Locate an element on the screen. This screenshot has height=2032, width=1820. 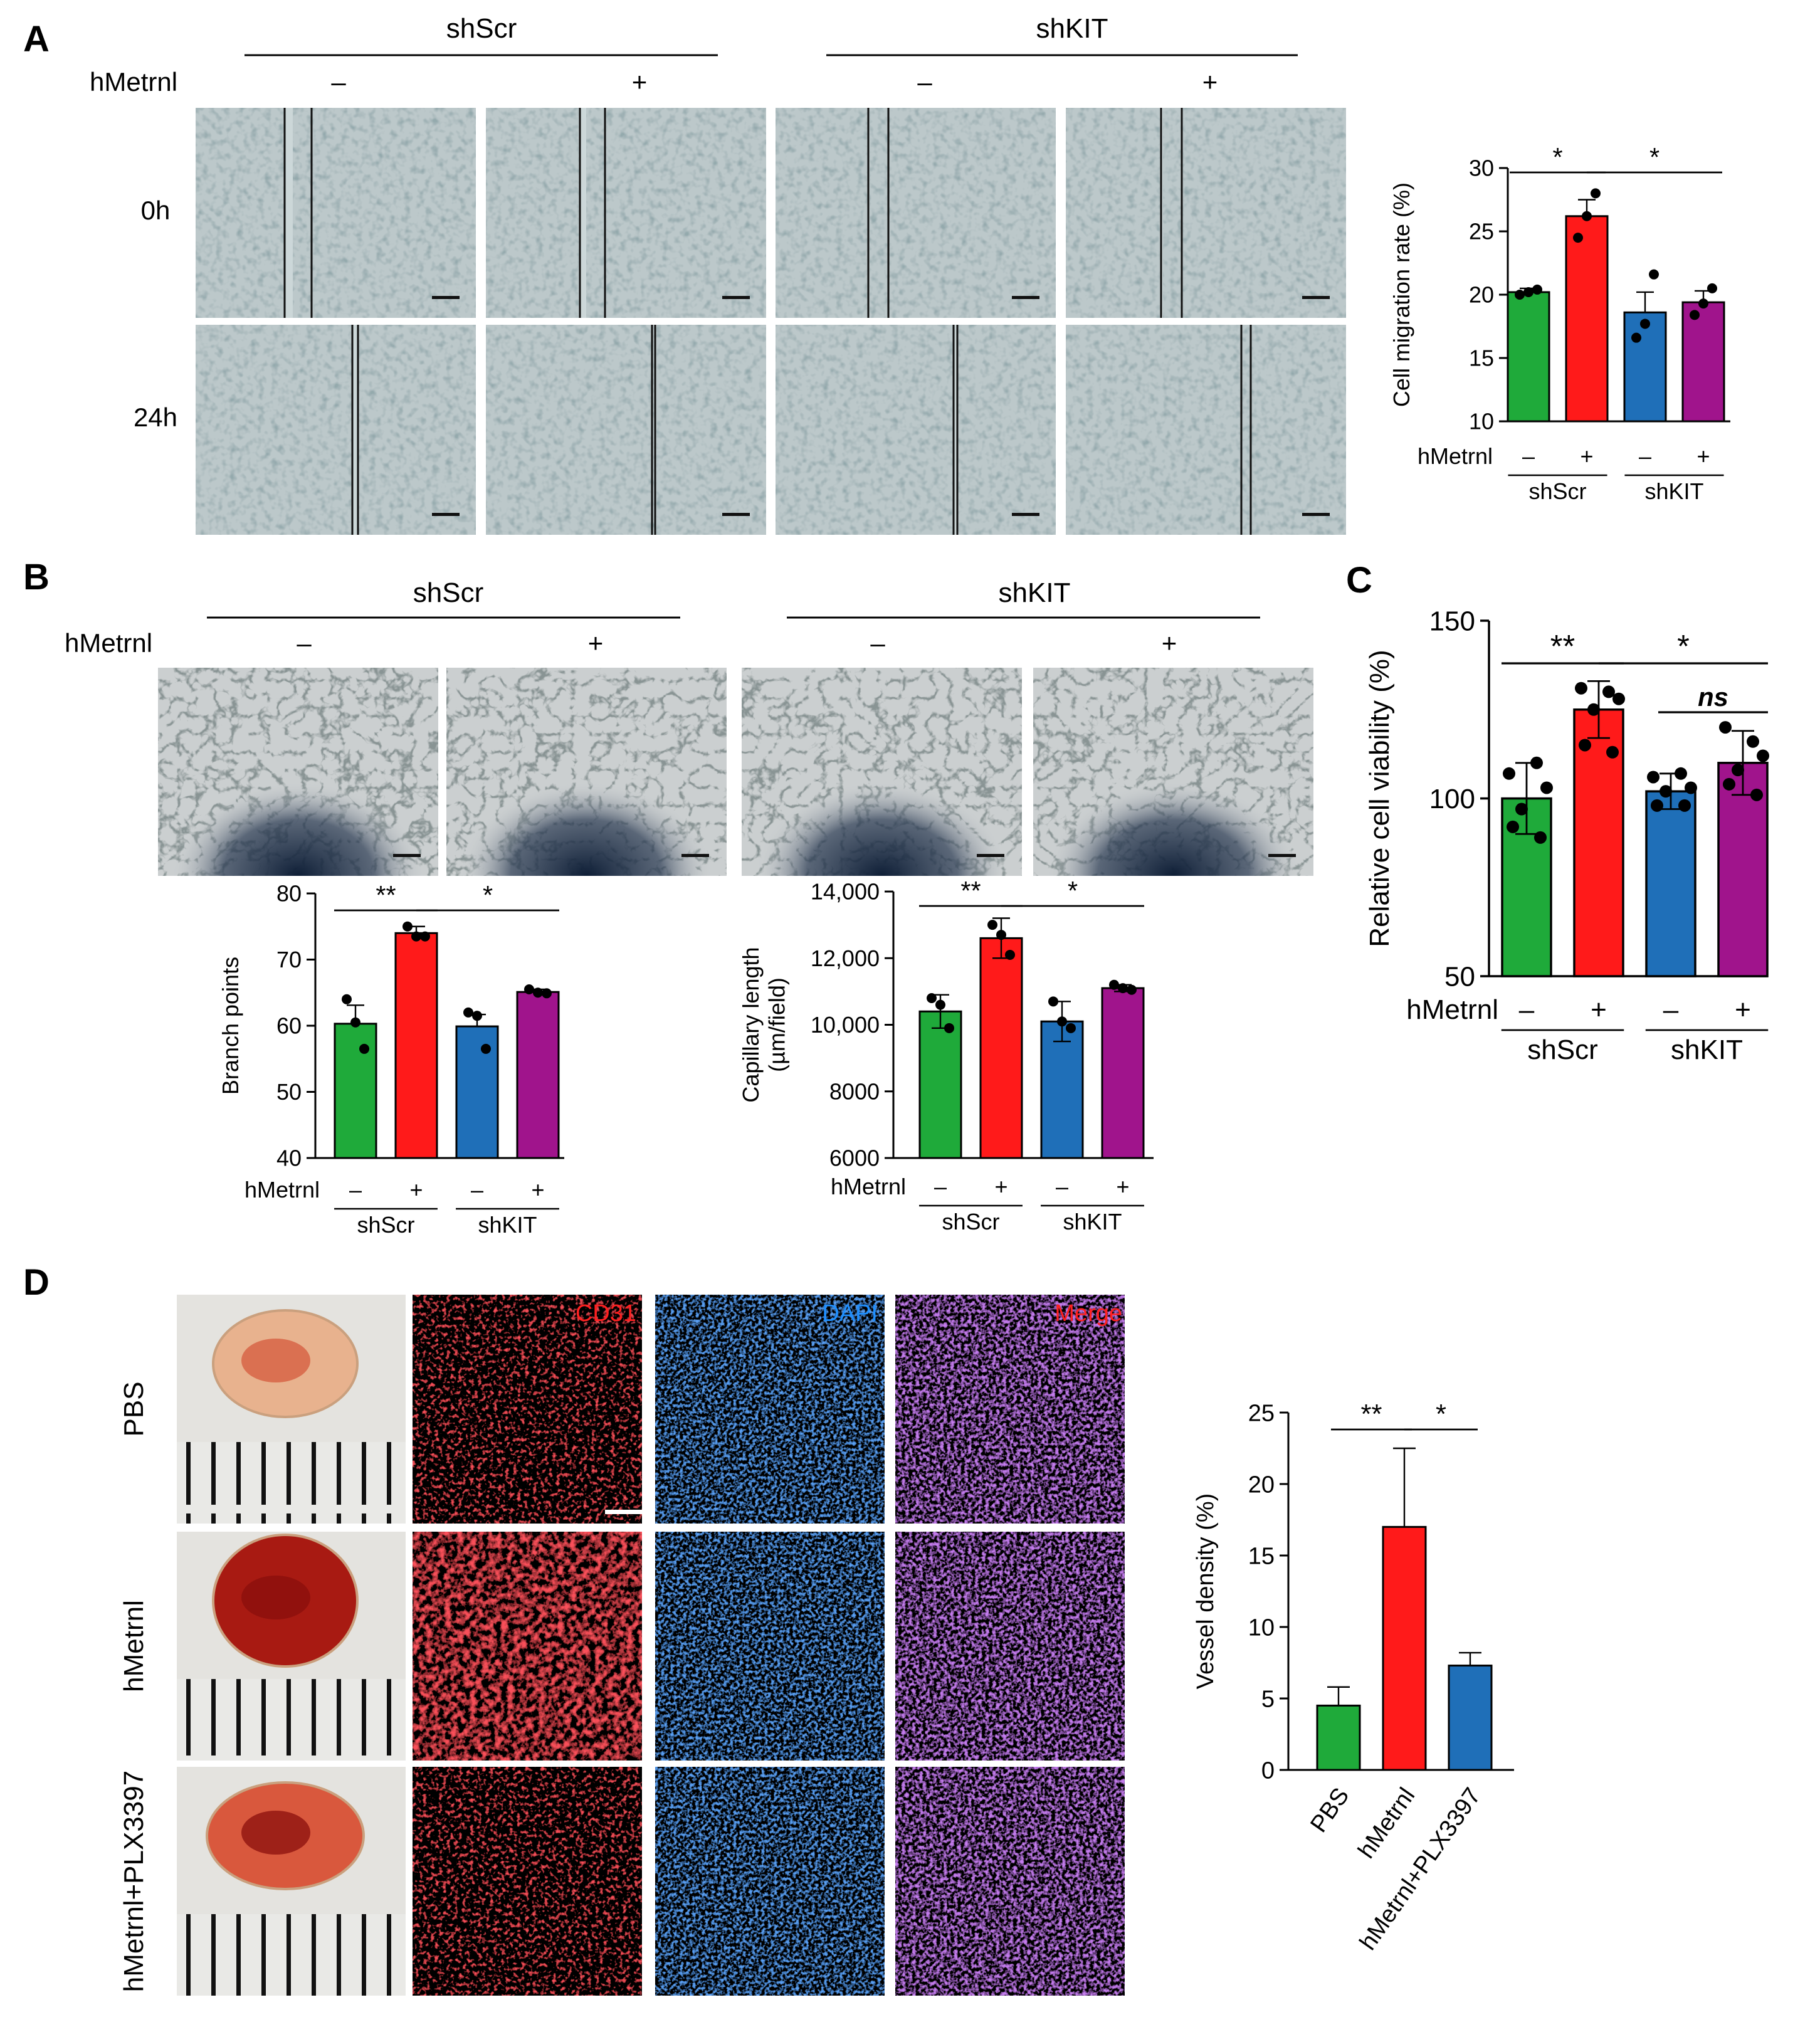
y-tick-label: 150 is located at coordinates (1452, 621).